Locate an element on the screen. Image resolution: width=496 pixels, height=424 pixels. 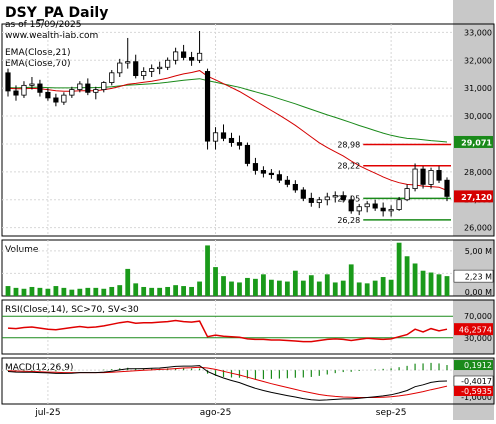
rsi-last-tag-bg is located at coordinates (473, 329).